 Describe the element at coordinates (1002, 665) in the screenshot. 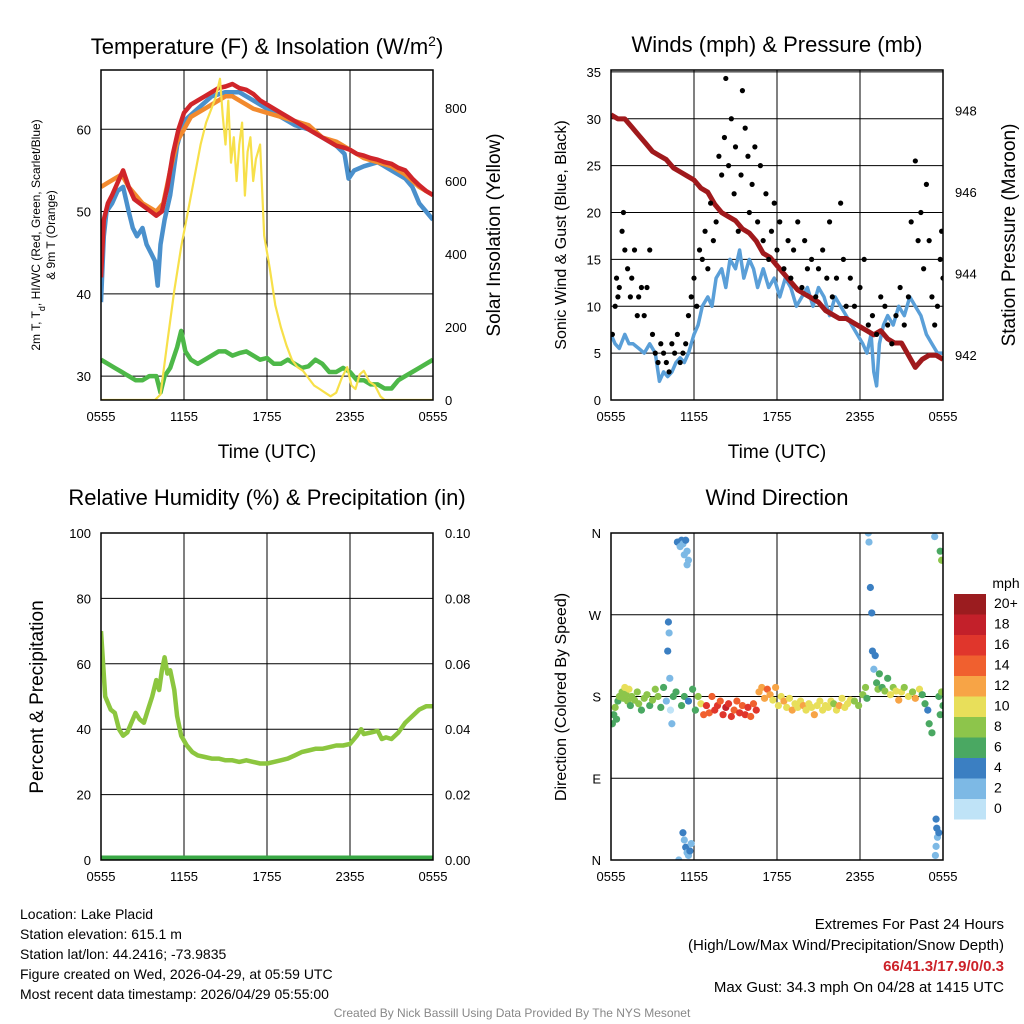

I see `colorbar-label: 14` at that location.